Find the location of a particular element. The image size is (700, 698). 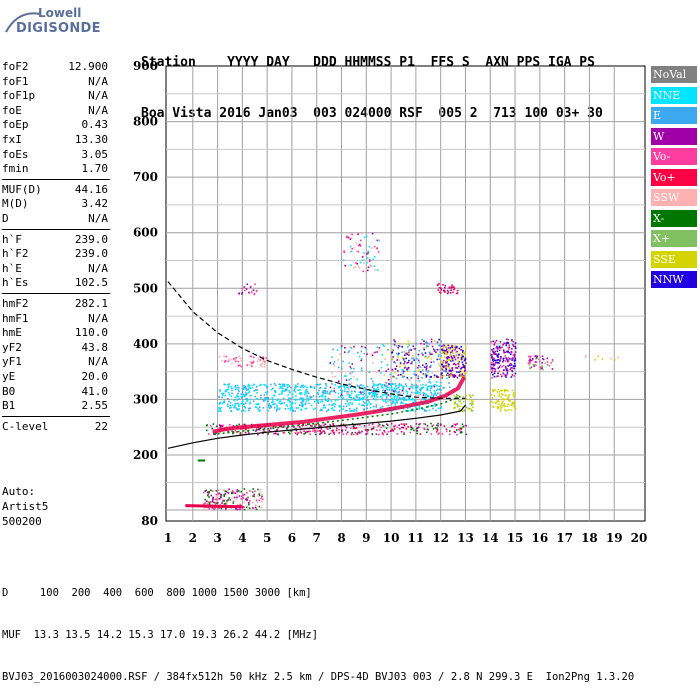

x-tick-label: 5 is located at coordinates (267, 538).